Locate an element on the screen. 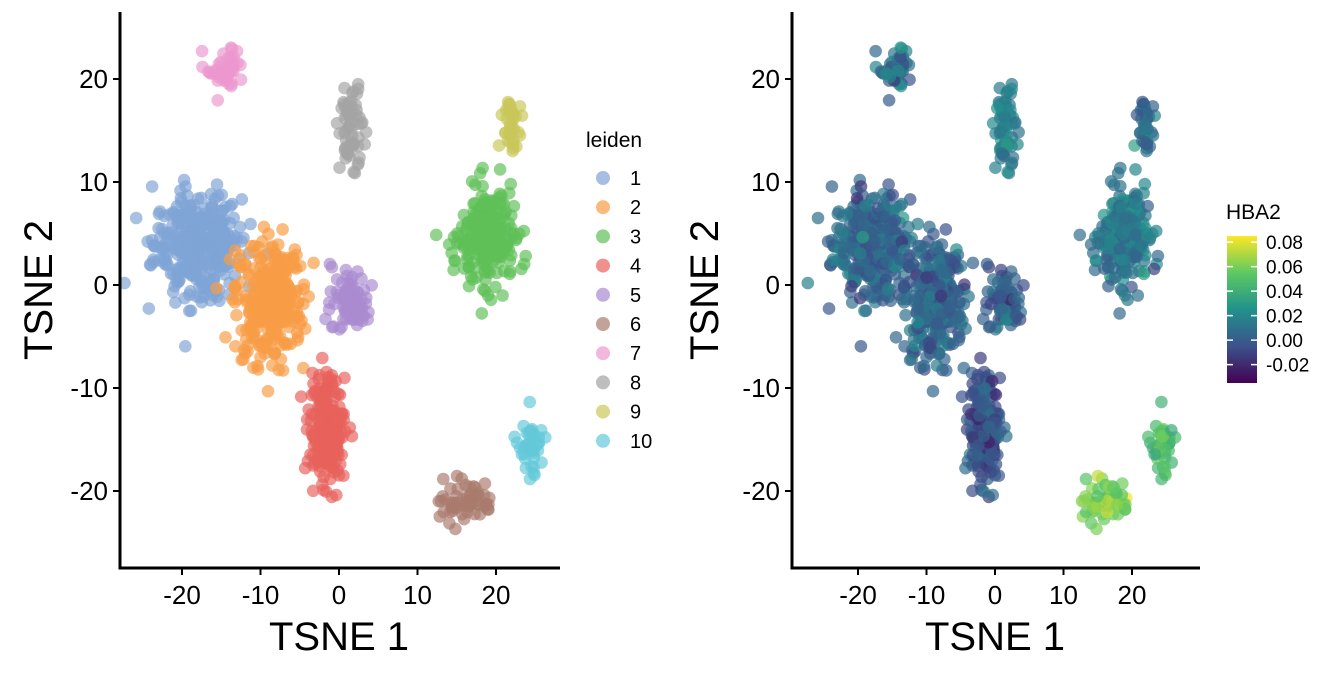  hba2-colorbar: HBA2 0.08 0.06 0.04 0.02 0.00 -0.02 is located at coordinates (1267, 292).